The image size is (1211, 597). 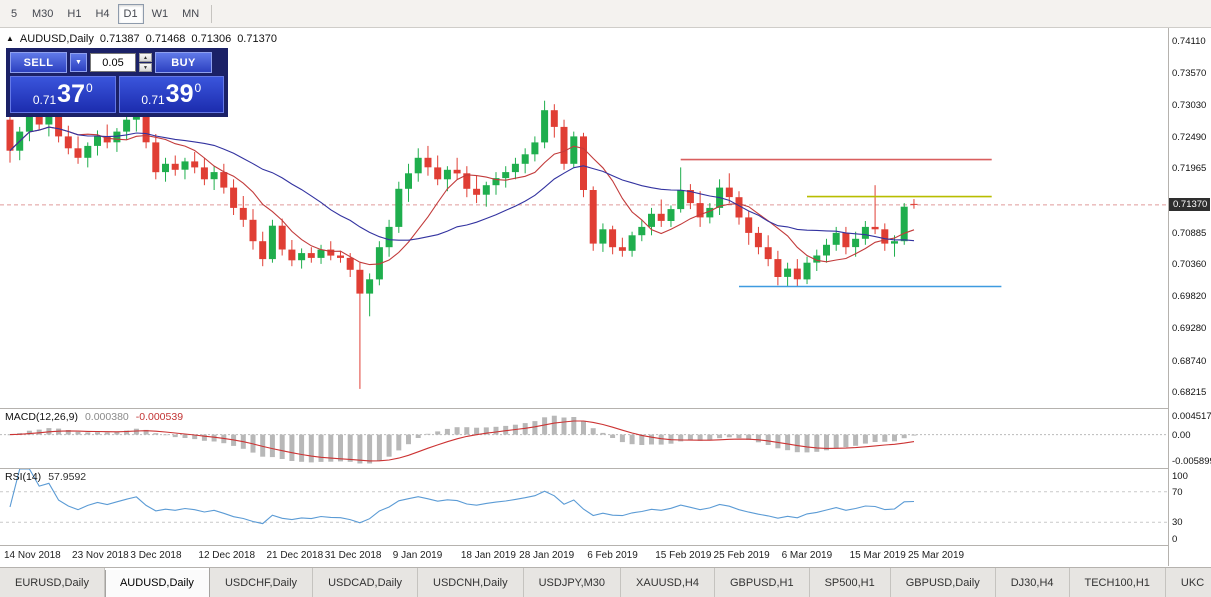 What do you see at coordinates (102, 13) in the screenshot?
I see `timeframe-button-h4: H4` at bounding box center [102, 13].